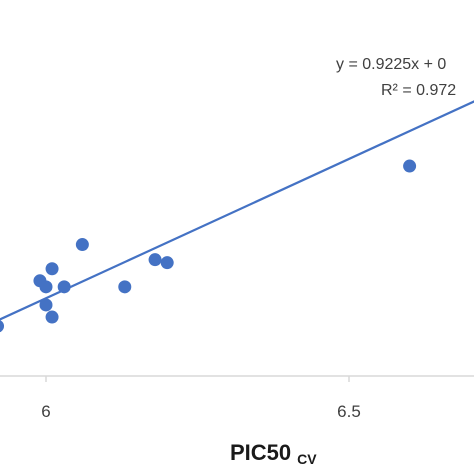  Describe the element at coordinates (201, 398) in the screenshot. I see `x-axis-ticks: 66.57` at that location.